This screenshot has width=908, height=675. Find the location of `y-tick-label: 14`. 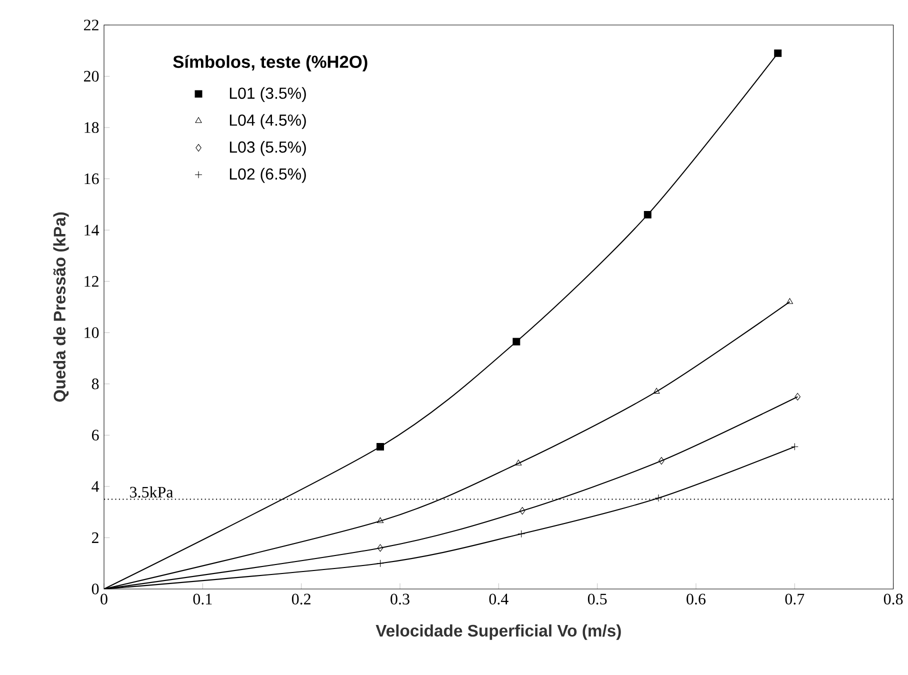

y-tick-label: 14 is located at coordinates (92, 230).